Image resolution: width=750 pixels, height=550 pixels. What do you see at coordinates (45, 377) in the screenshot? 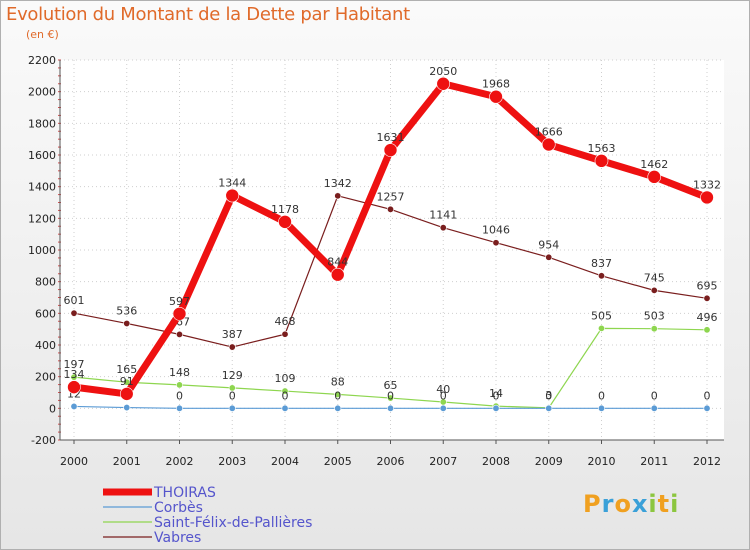
I see `y-tick-label: 200` at bounding box center [45, 377].